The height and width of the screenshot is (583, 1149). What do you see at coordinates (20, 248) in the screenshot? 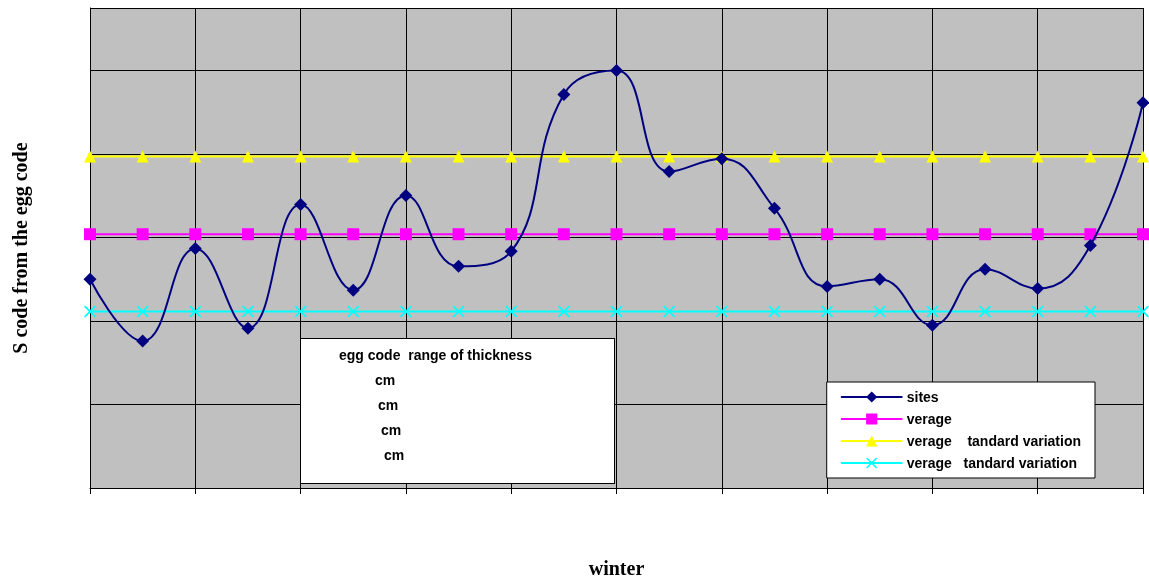
I see `y-axis-title: S code from the egg code` at bounding box center [20, 248].